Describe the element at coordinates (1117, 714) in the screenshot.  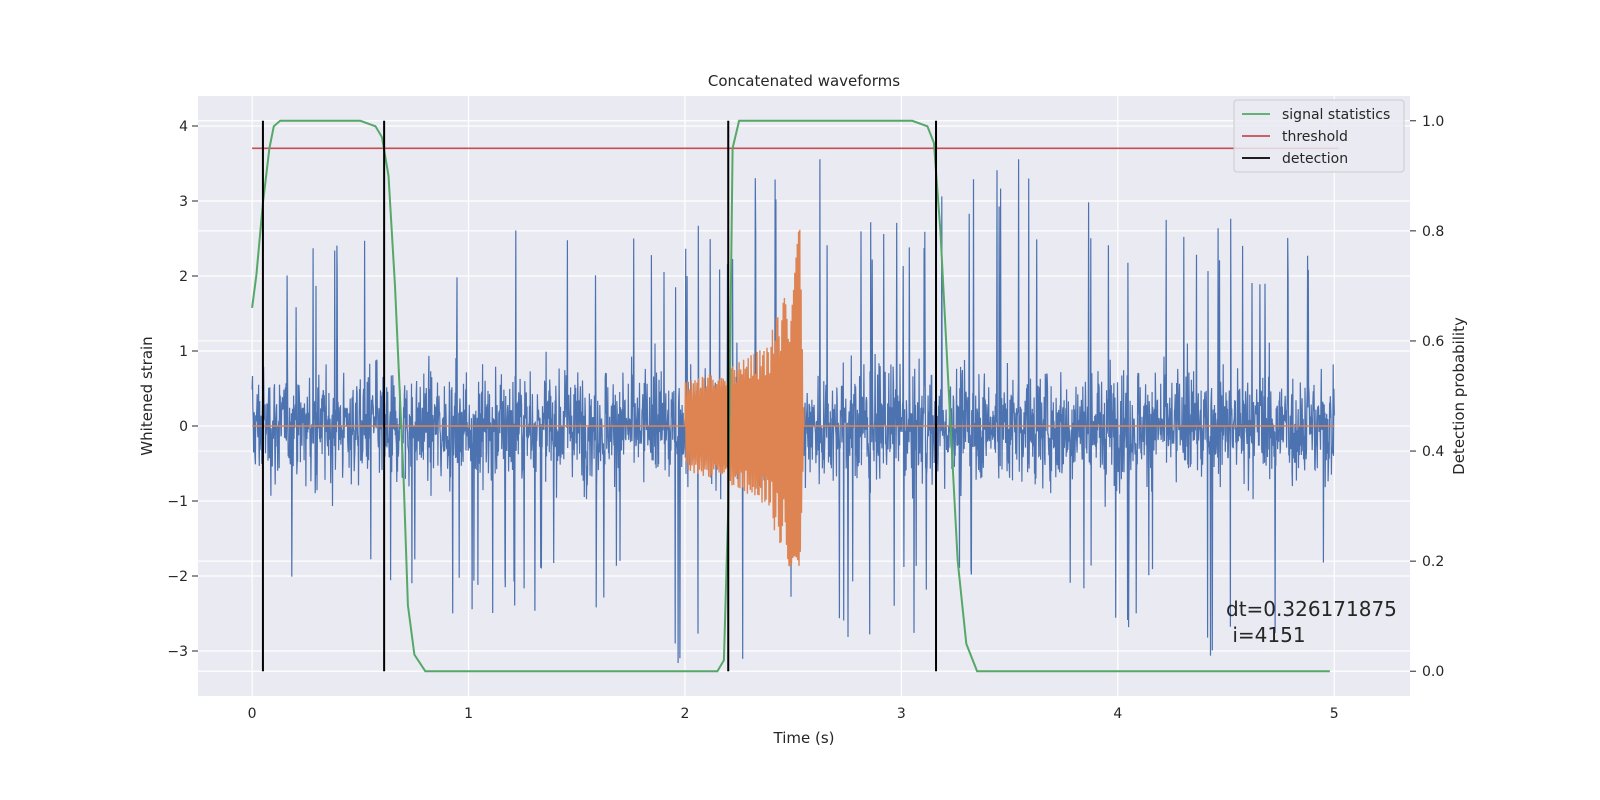
I see `x-tick-label: 4` at that location.